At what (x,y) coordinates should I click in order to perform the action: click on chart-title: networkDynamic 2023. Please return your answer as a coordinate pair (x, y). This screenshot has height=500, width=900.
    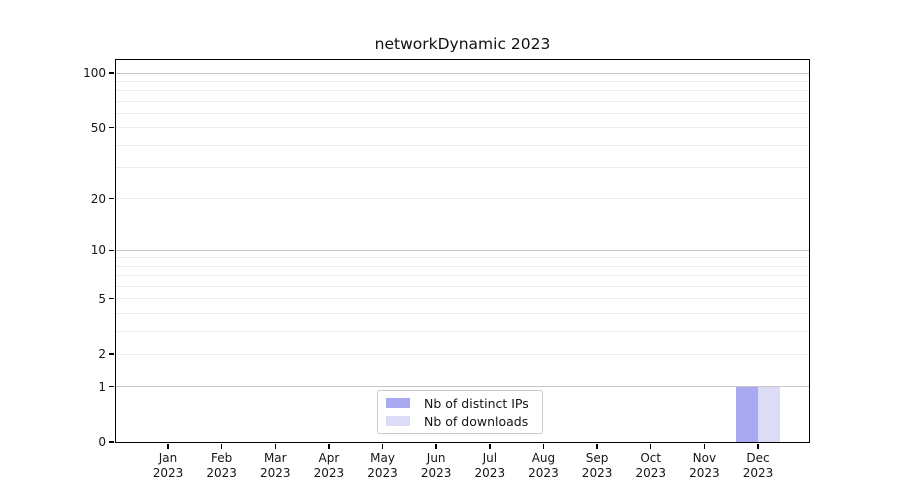
    Looking at the image, I should click on (462, 44).